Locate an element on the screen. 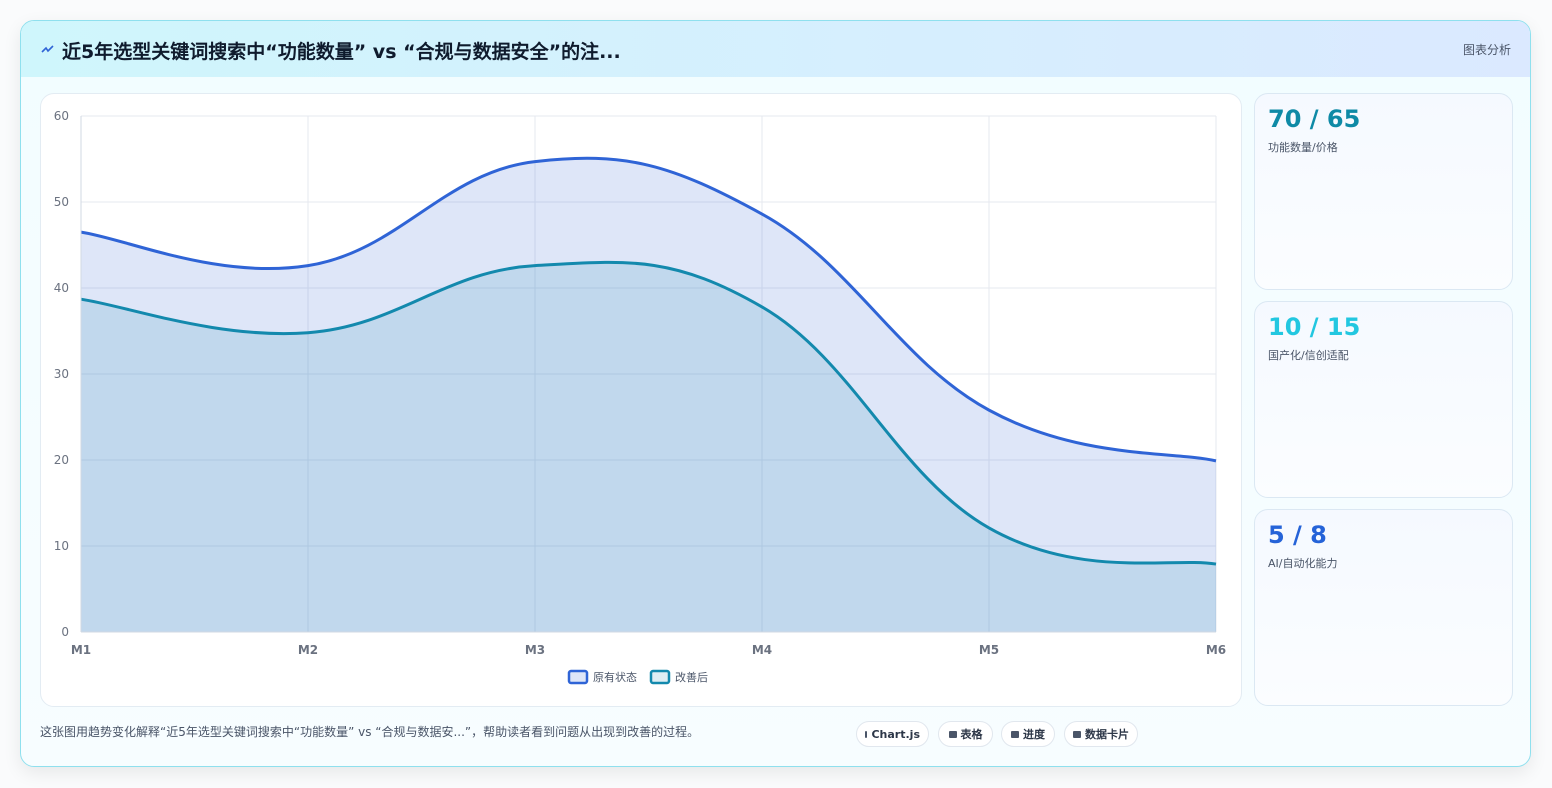 This screenshot has width=1552, height=788. y-tick-label: 40 is located at coordinates (61, 288).